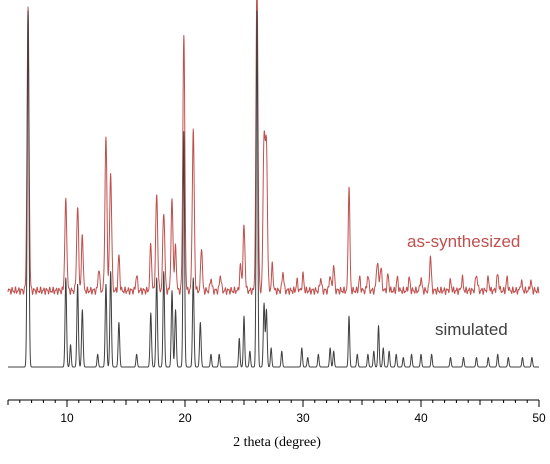  What do you see at coordinates (185, 418) in the screenshot?
I see `x-tick-label-20: 20` at bounding box center [185, 418].